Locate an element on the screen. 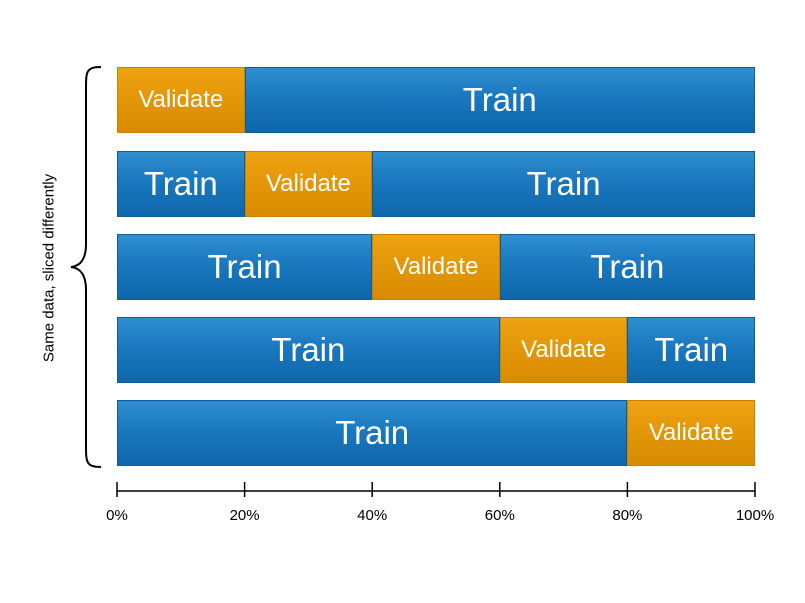 This screenshot has height=603, width=805. tick-label: 60% is located at coordinates (499, 515).